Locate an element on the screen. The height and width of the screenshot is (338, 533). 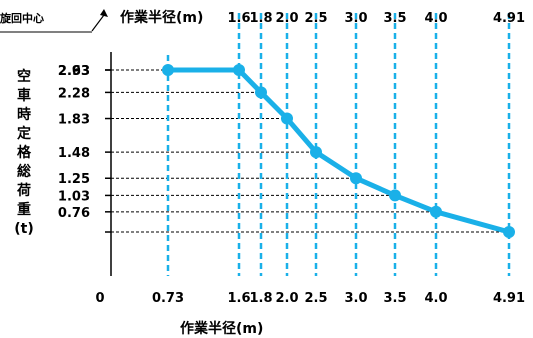
x-tick-label: 1.8 is located at coordinates (260, 298).